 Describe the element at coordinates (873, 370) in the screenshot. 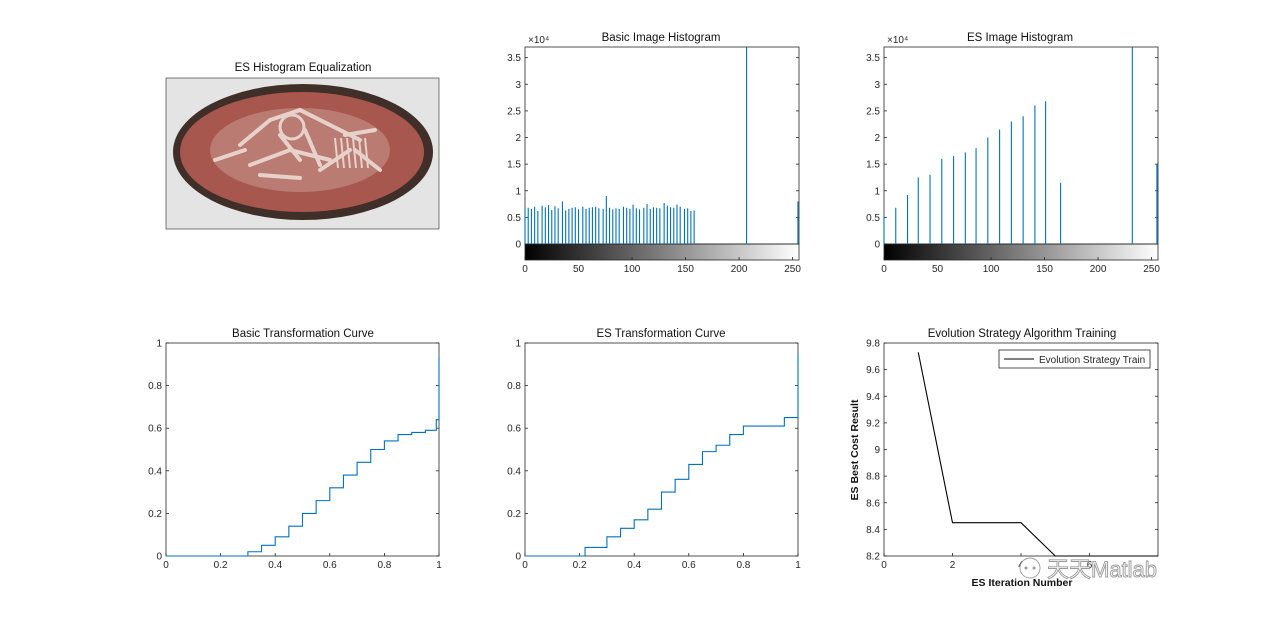

I see `y-tick-label: 9.6` at that location.